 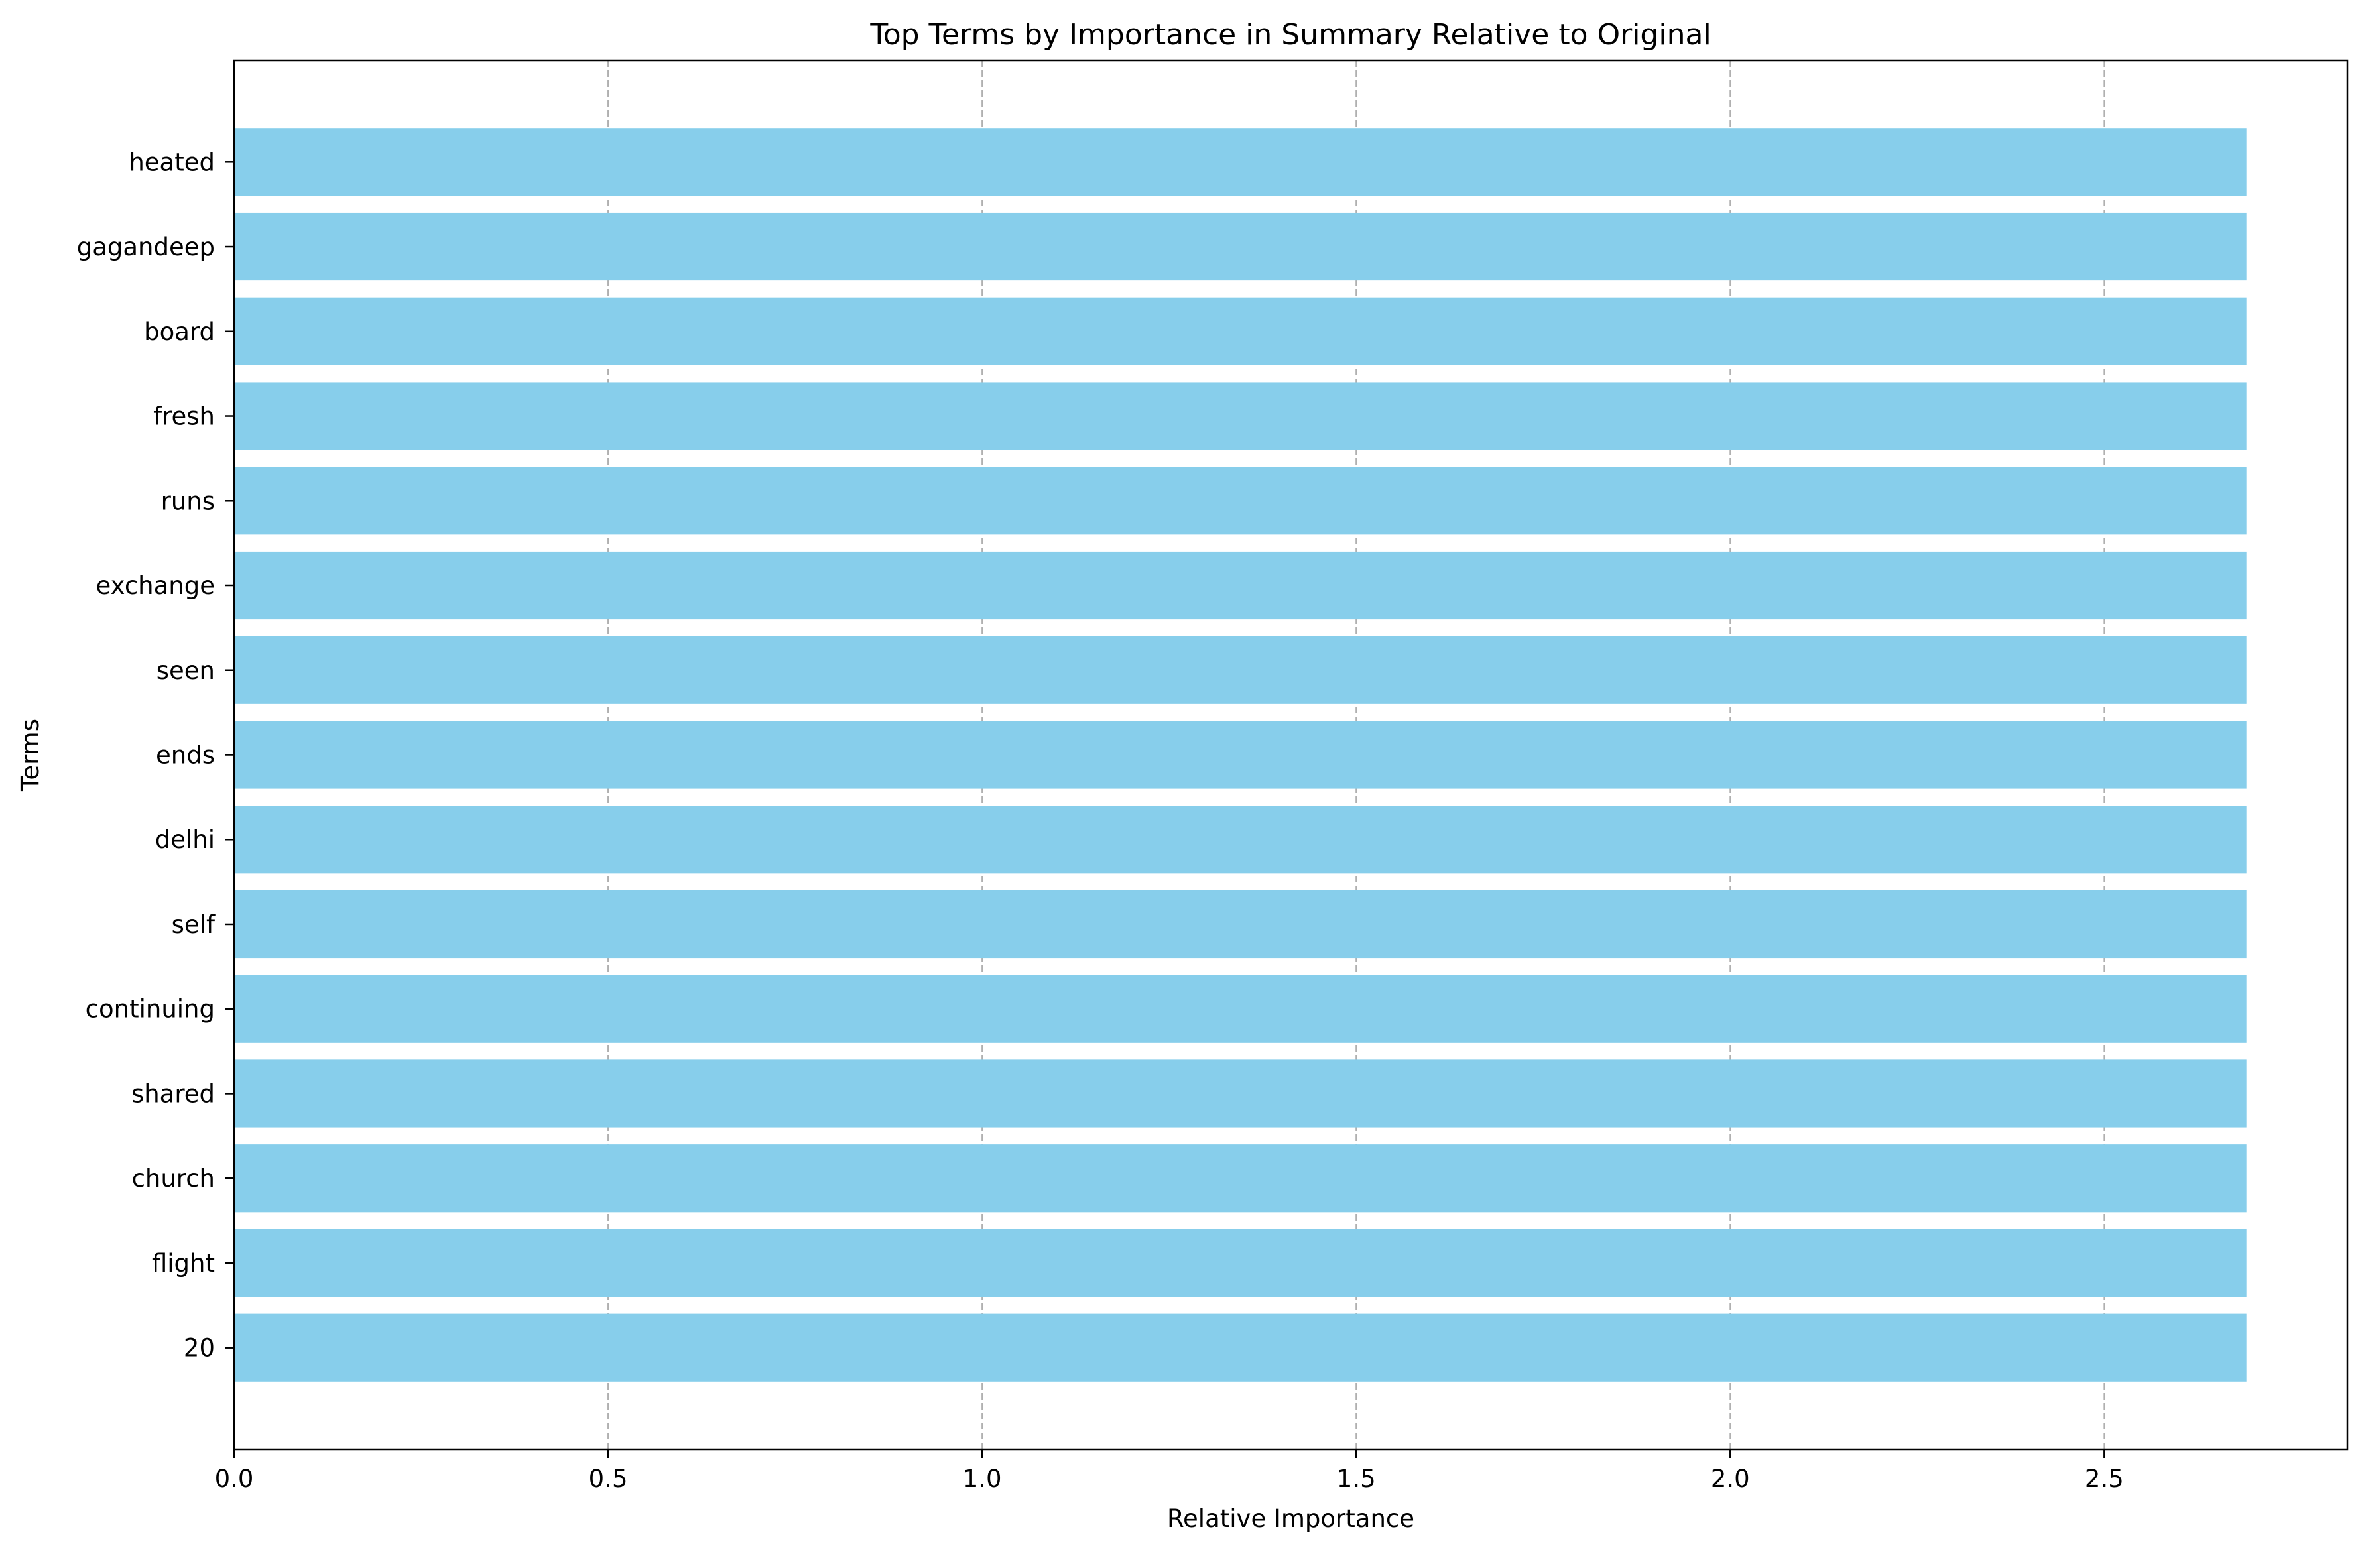 I want to click on bar-gagandeep, so click(x=1240, y=246).